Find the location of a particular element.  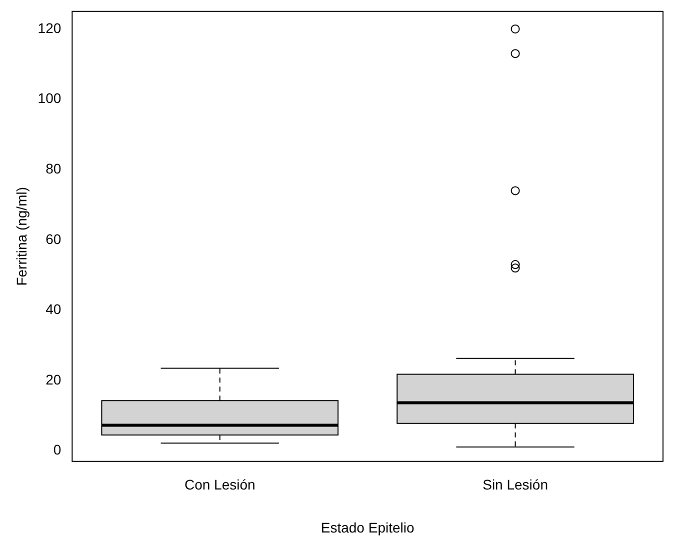

y-tick-label: 40 is located at coordinates (54, 309).